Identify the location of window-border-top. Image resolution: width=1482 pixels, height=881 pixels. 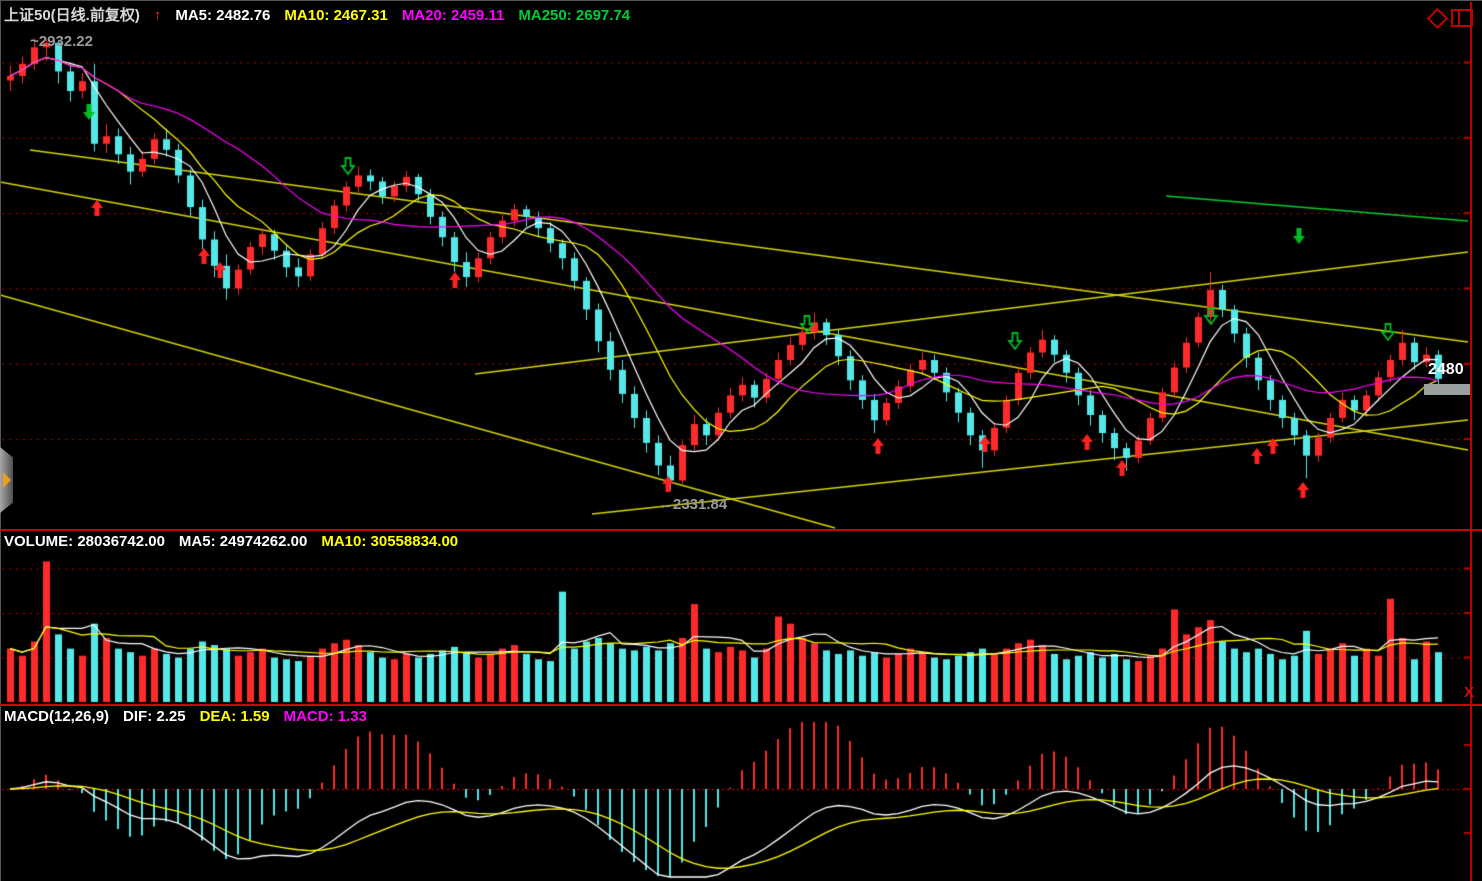
(741, 0).